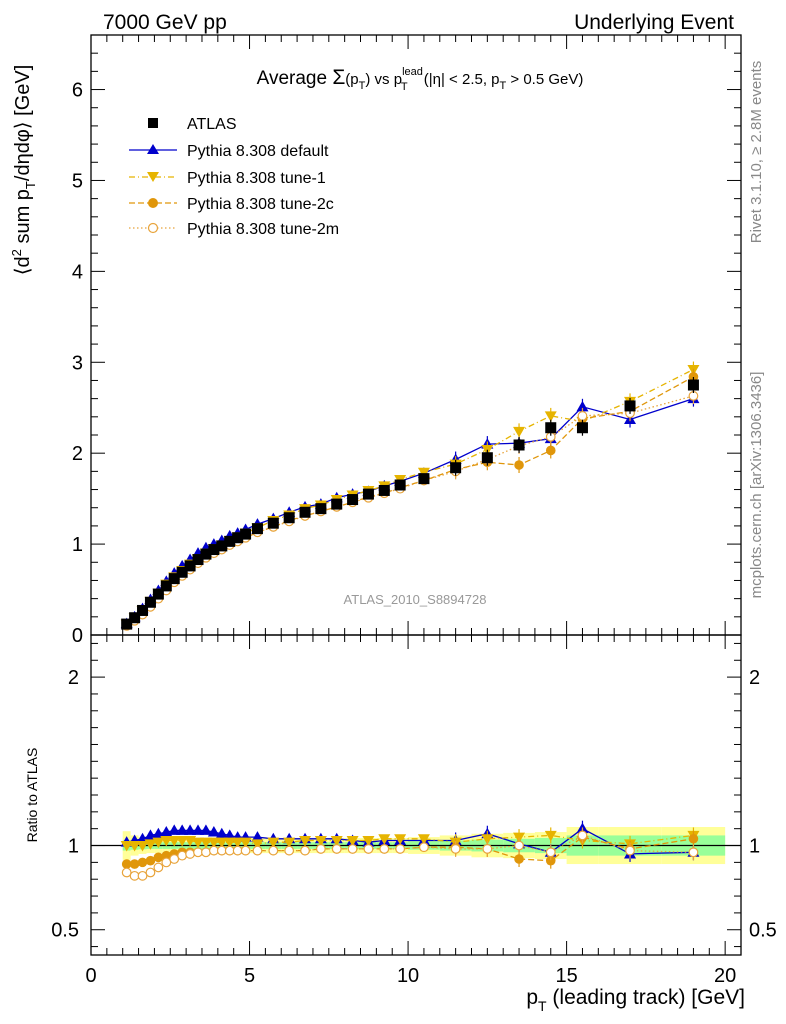 Image resolution: width=786 pixels, height=1024 pixels. Describe the element at coordinates (410, 854) in the screenshot. I see `ratio-series-tune2m` at that location.